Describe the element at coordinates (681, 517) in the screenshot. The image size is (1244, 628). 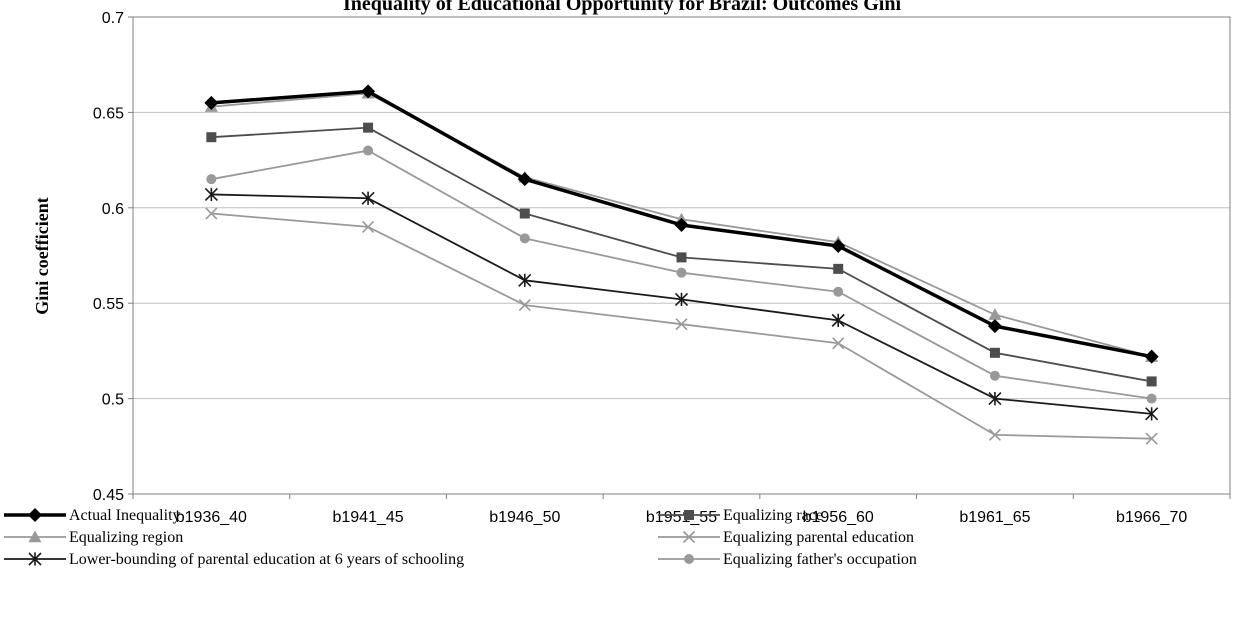
I see `x-tick-label: b1951_55` at that location.